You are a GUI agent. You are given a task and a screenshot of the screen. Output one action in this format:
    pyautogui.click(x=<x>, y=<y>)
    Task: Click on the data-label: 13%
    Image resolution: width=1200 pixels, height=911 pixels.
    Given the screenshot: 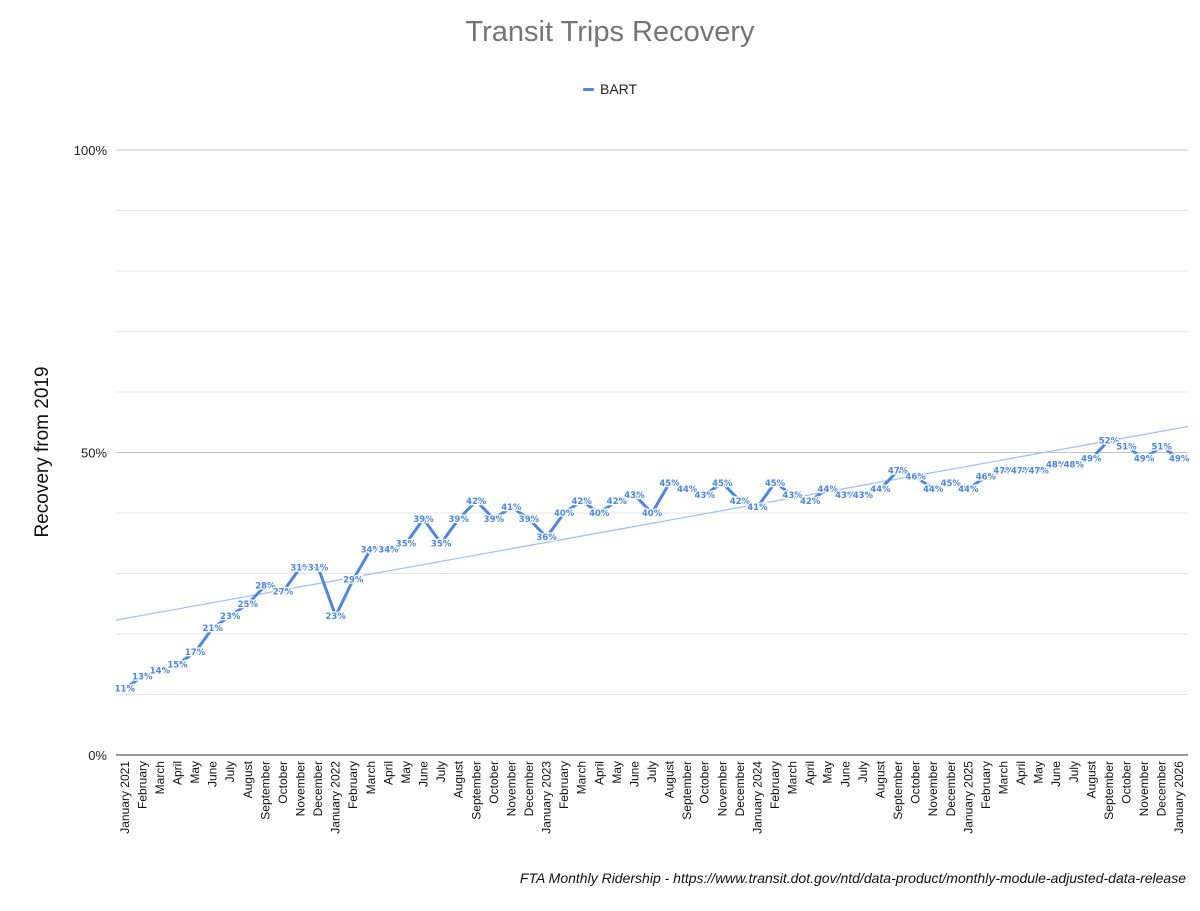 What is the action you would take?
    pyautogui.click(x=142, y=677)
    